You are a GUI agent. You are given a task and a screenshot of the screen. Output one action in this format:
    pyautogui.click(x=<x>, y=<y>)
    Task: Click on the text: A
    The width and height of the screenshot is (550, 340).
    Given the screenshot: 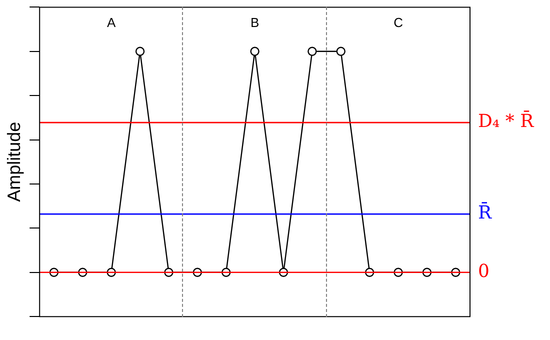 What is the action you would take?
    pyautogui.click(x=111, y=22)
    